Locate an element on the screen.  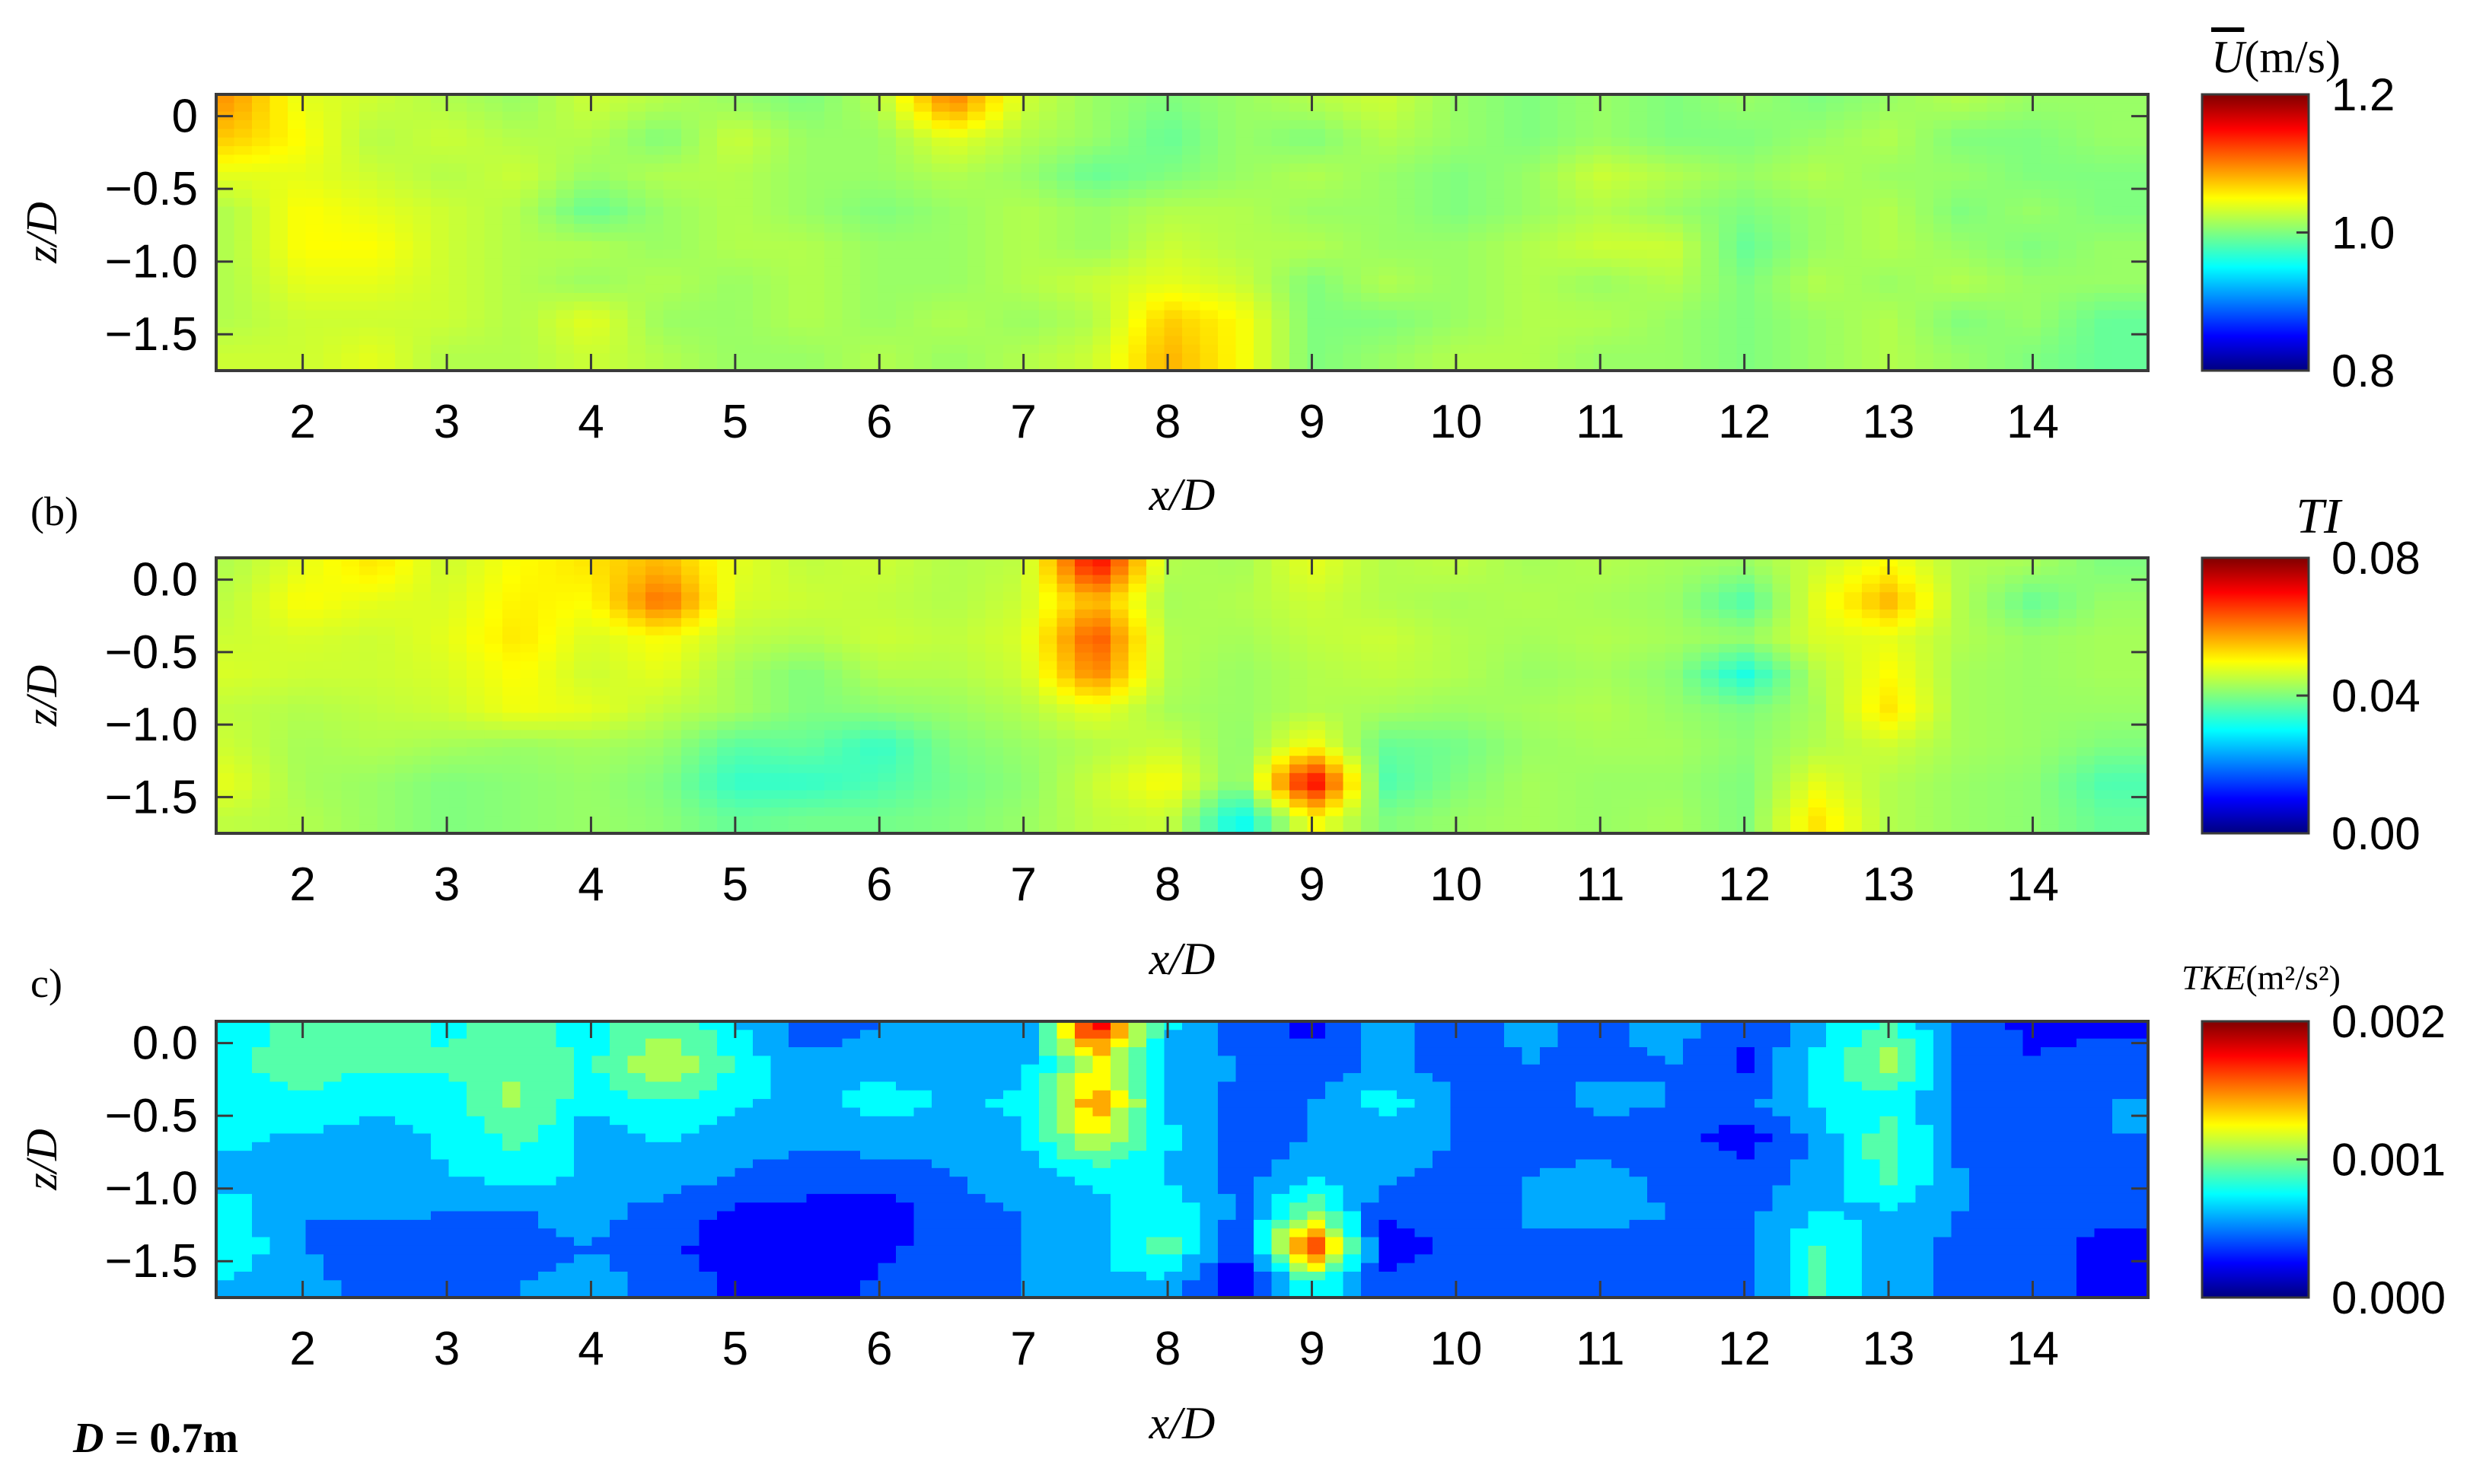
y-axis-label: z/D is located at coordinates (41, 233).